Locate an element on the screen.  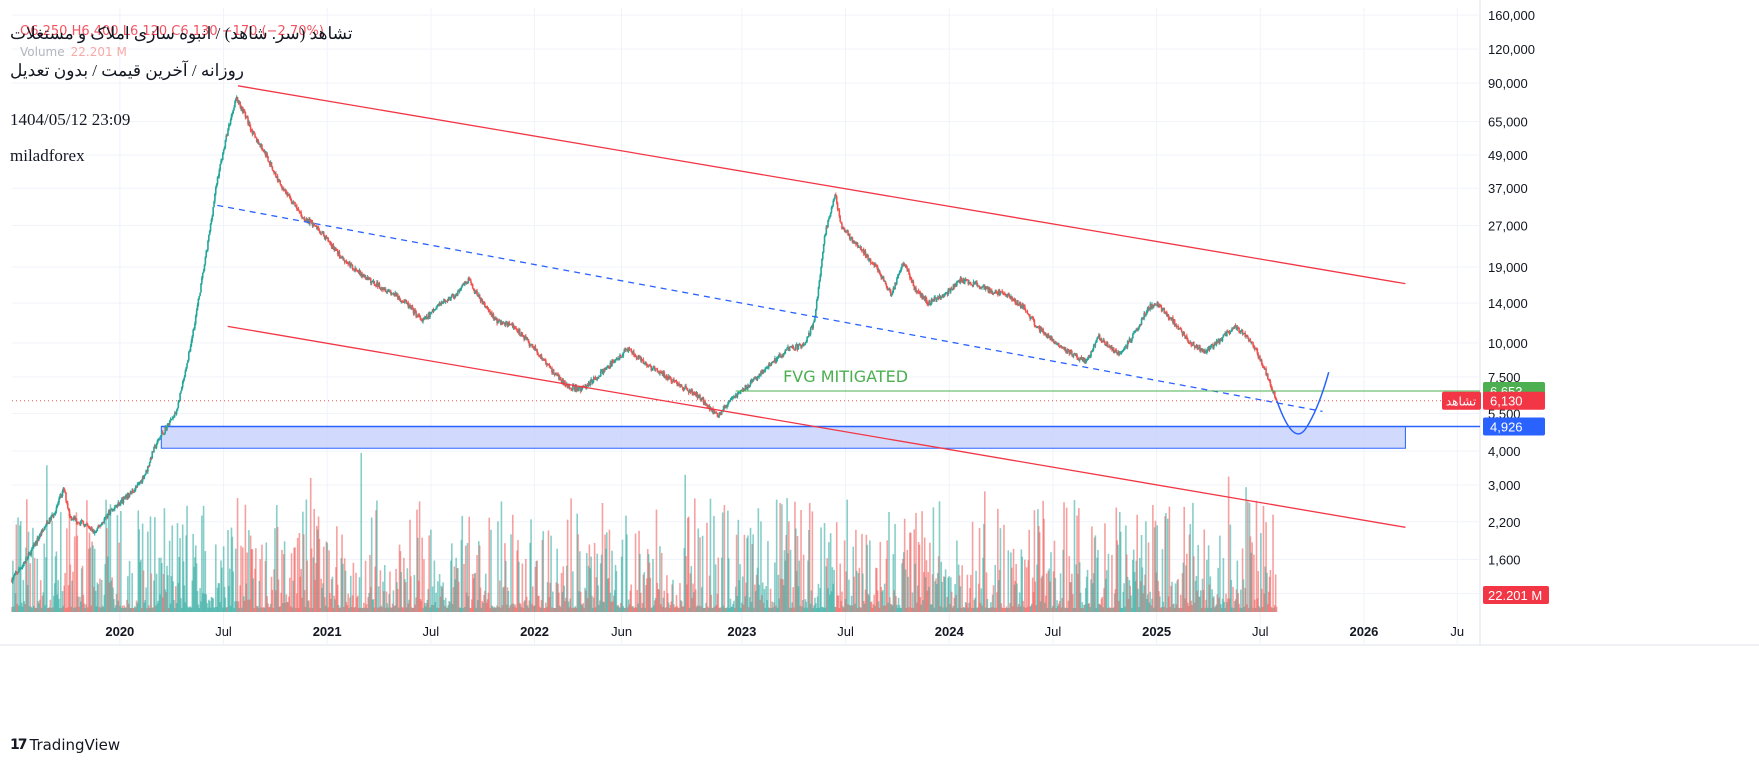
symbol-tag is located at coordinates (1461, 400).